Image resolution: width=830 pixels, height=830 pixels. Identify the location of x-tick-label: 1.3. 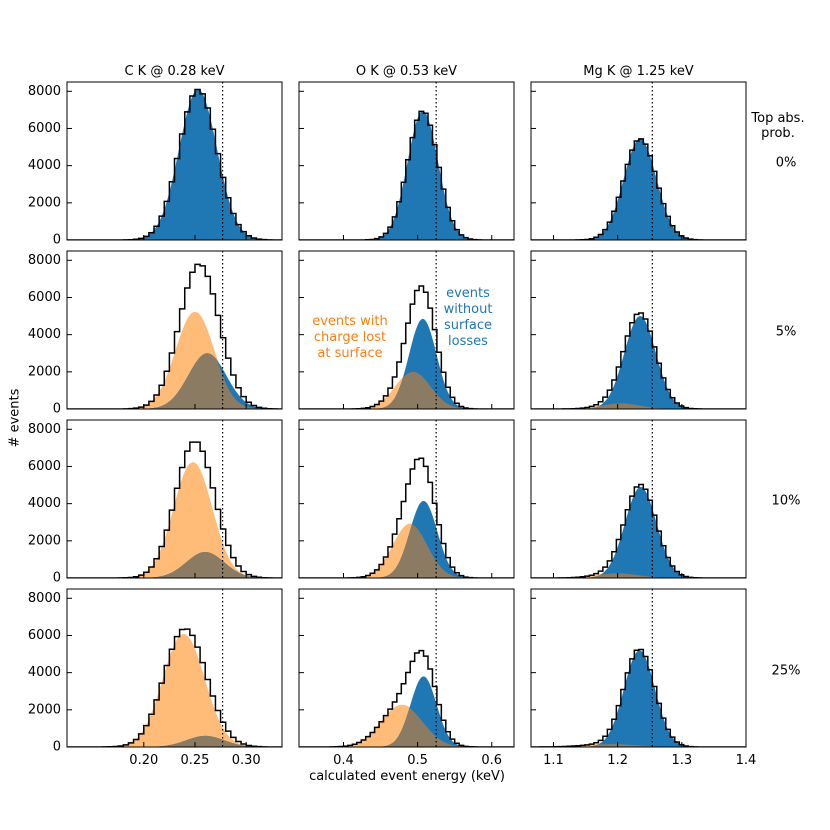
(681, 760).